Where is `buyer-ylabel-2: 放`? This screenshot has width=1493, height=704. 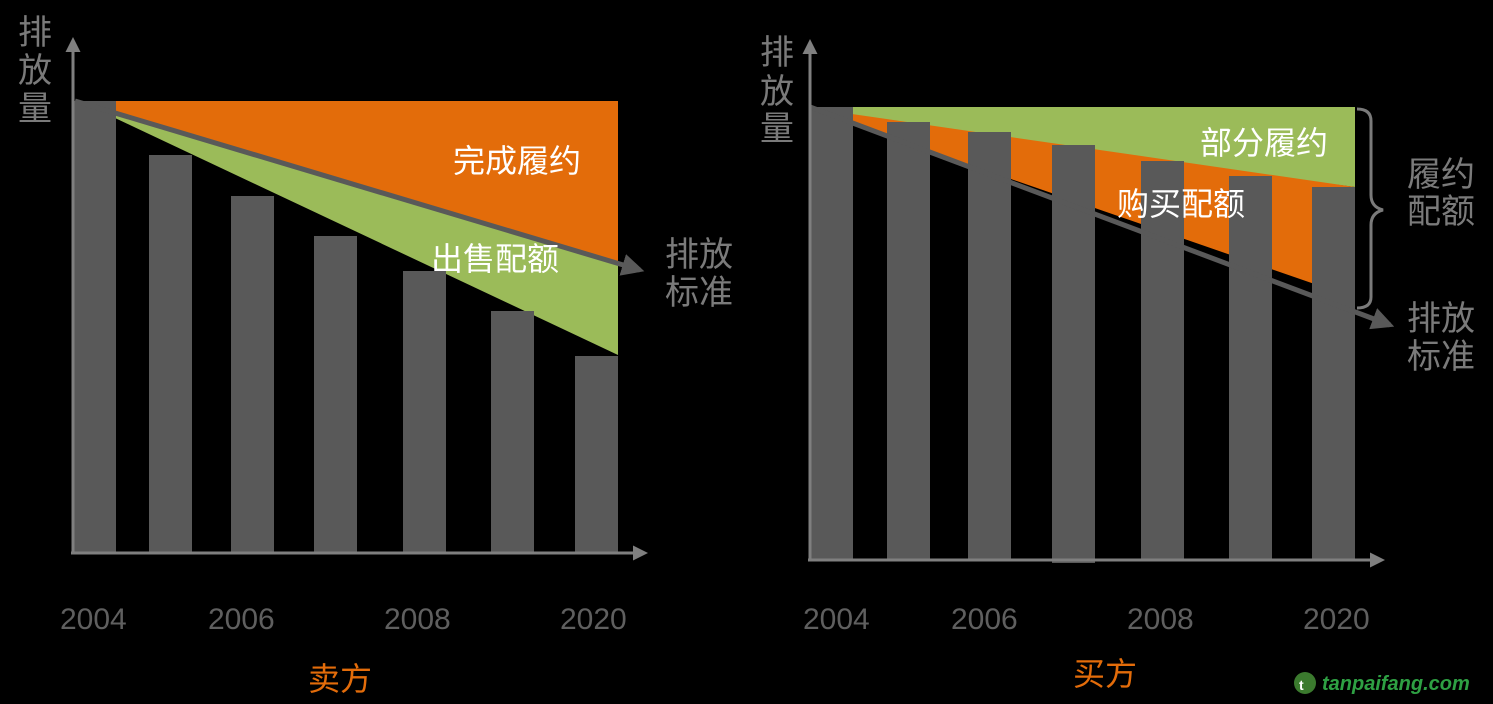 buyer-ylabel-2: 放 is located at coordinates (777, 92).